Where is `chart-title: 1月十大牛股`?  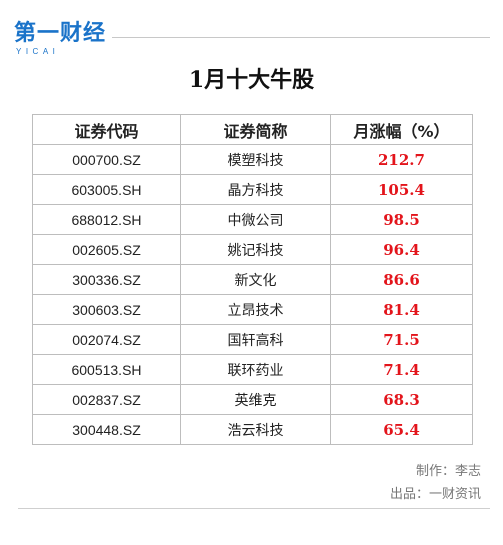
chart-title: 1月十大牛股 is located at coordinates (251, 80).